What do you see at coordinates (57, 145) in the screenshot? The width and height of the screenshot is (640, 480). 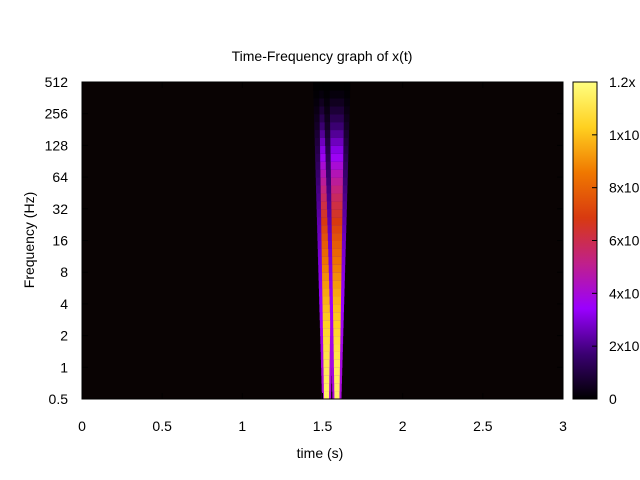 I see `y-tick-label: 128` at bounding box center [57, 145].